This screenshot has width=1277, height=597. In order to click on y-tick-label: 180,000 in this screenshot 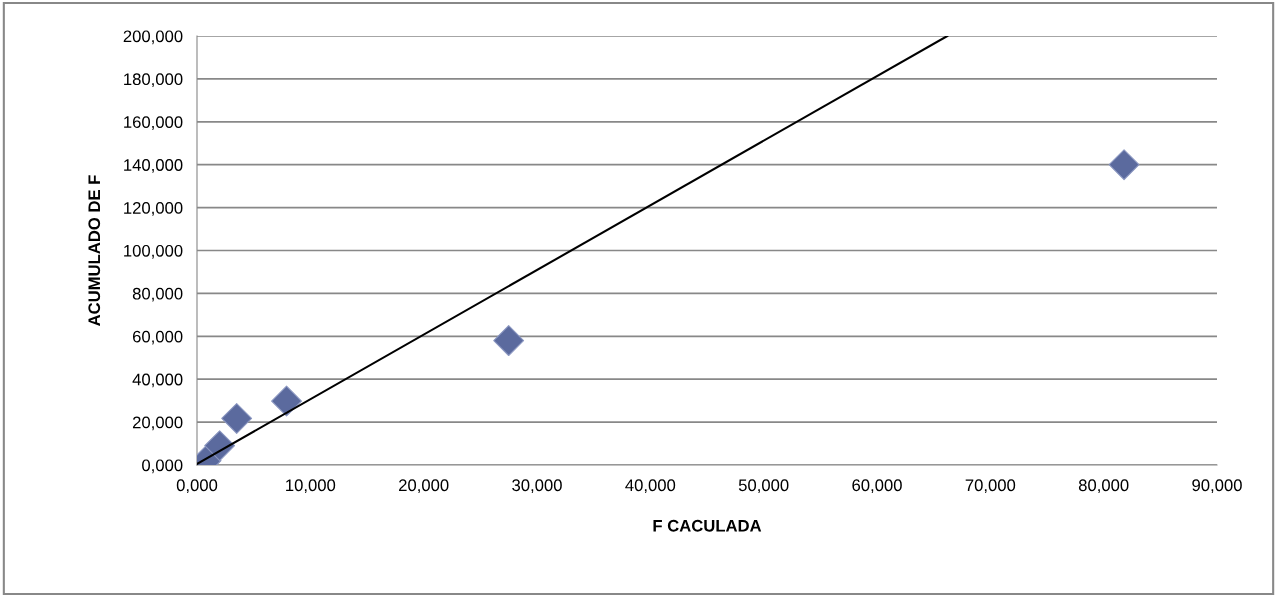, I will do `click(153, 80)`.